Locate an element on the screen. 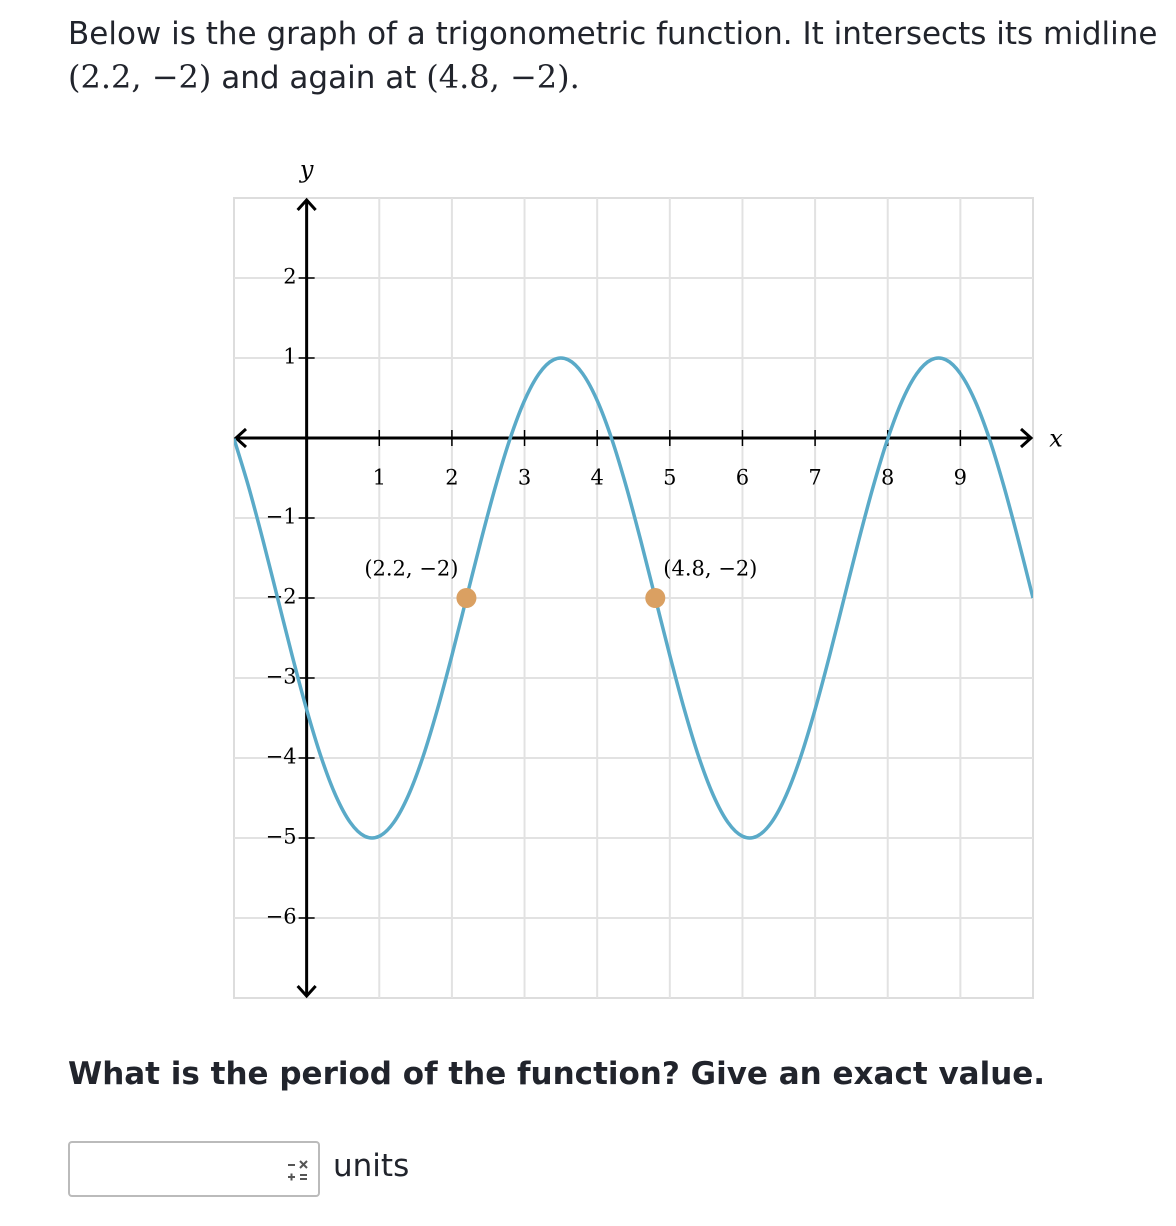 This screenshot has height=1226, width=1176. prompt-middle: and again at is located at coordinates (319, 78).